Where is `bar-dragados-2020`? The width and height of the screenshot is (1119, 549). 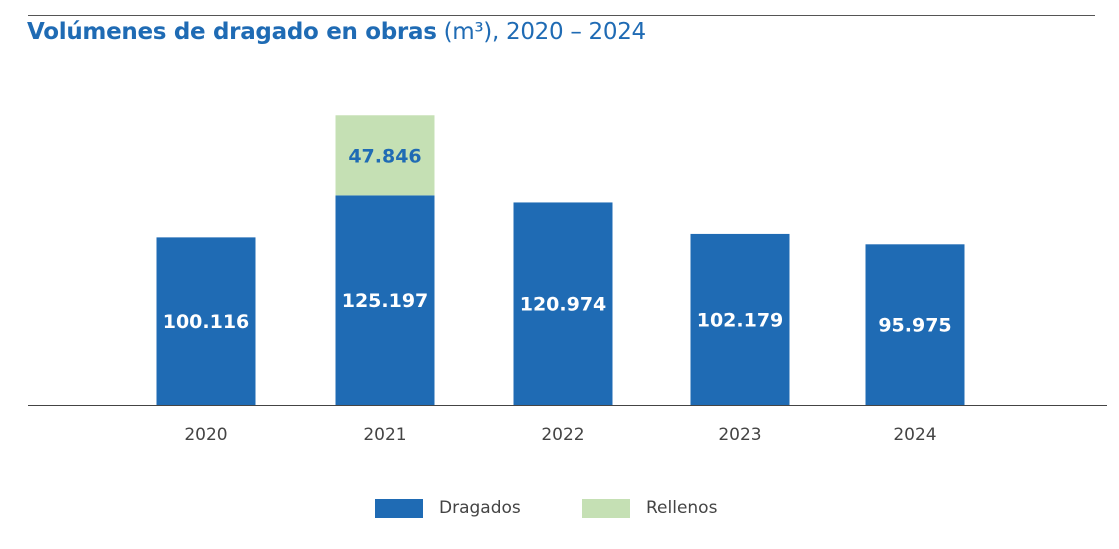 bar-dragados-2020 is located at coordinates (206, 321).